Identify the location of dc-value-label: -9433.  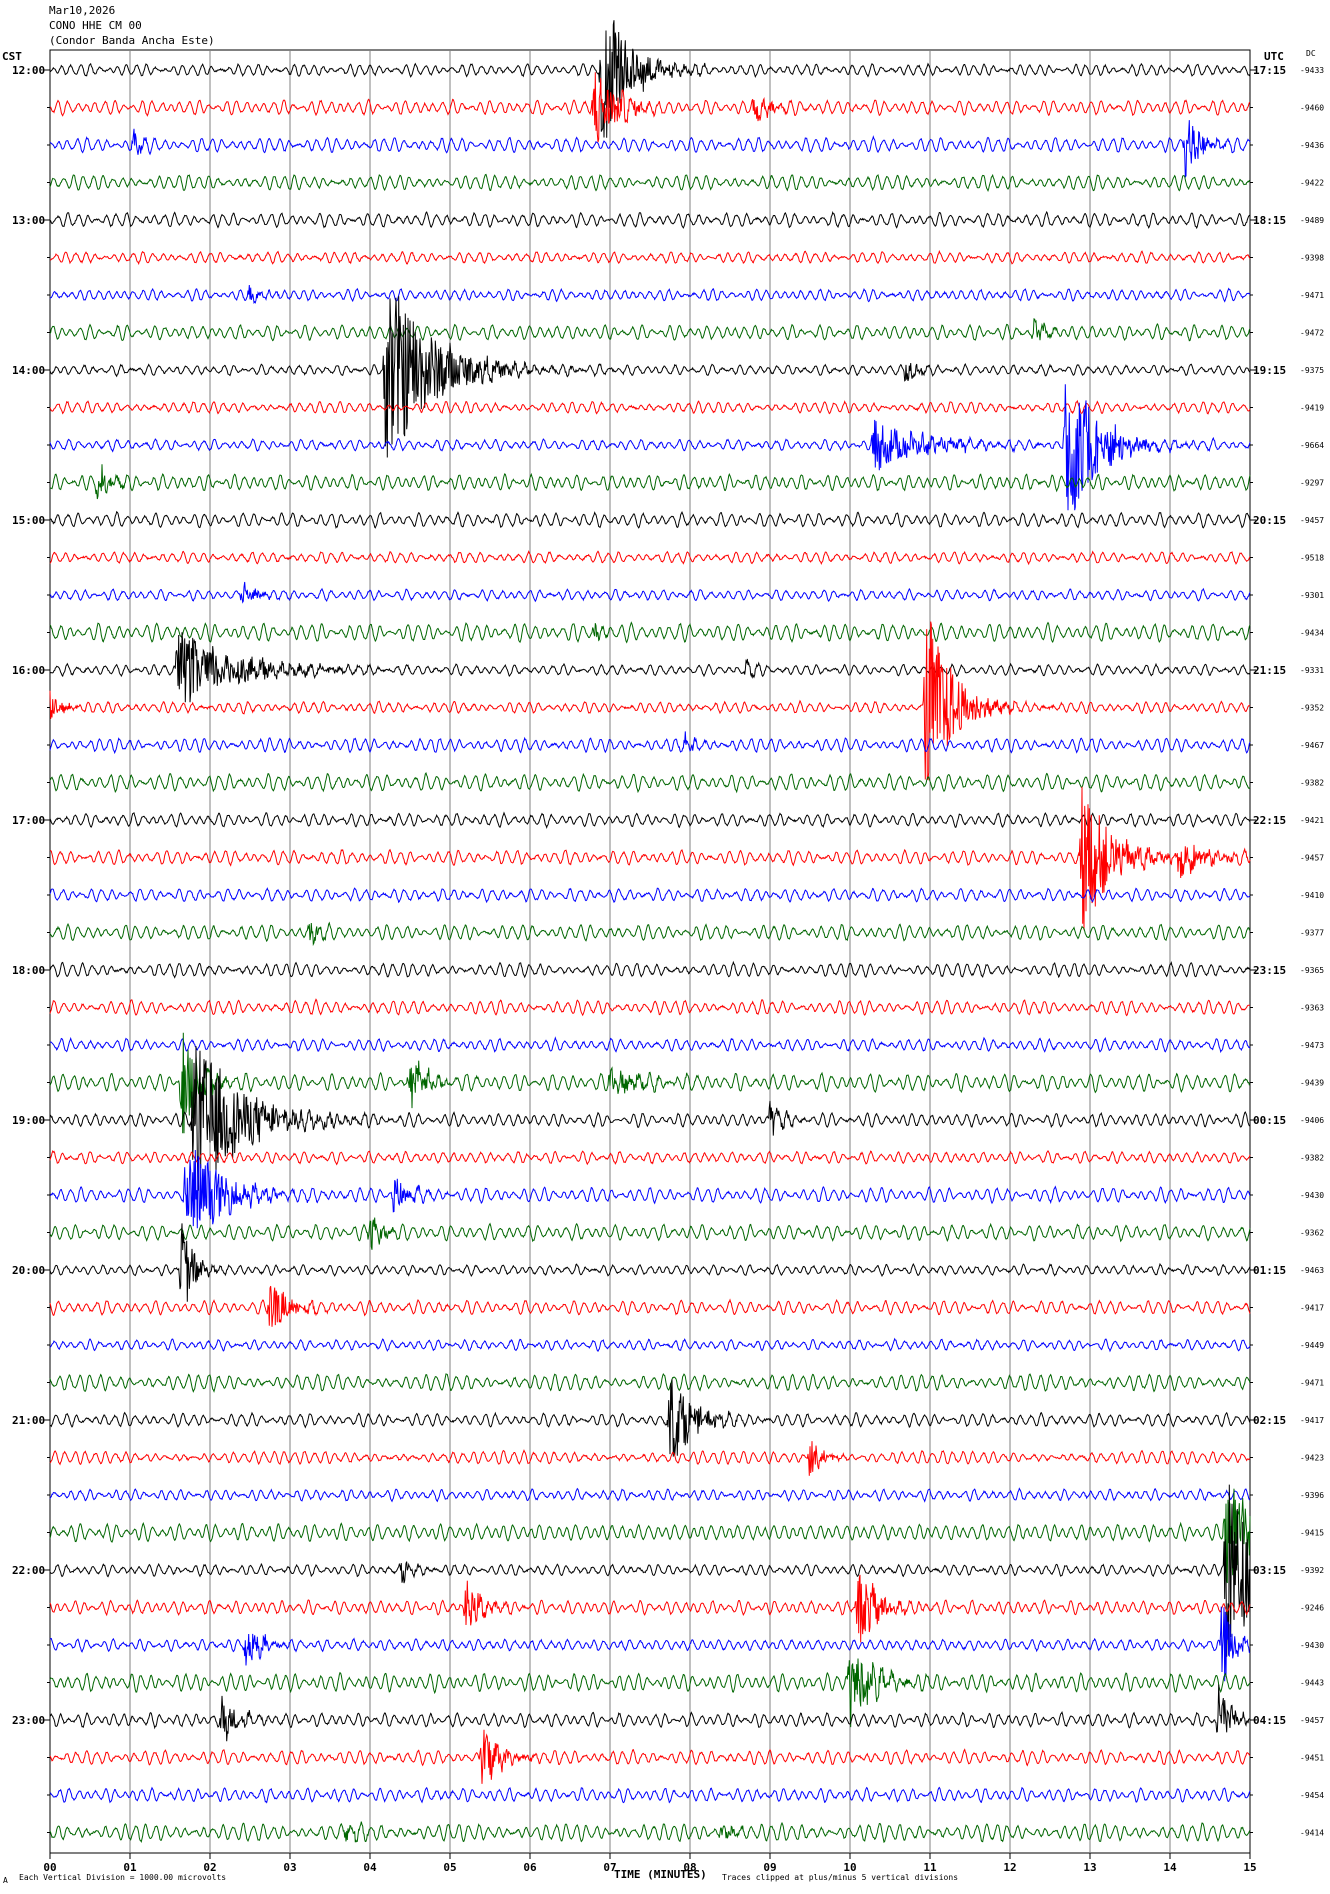
(1312, 70).